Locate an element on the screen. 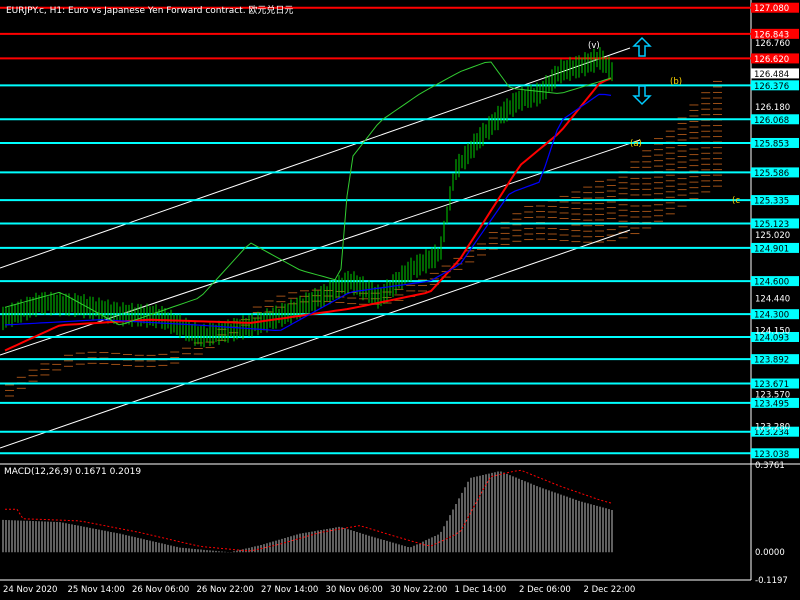  y-tick-125.020: 125.020 is located at coordinates (772, 236).